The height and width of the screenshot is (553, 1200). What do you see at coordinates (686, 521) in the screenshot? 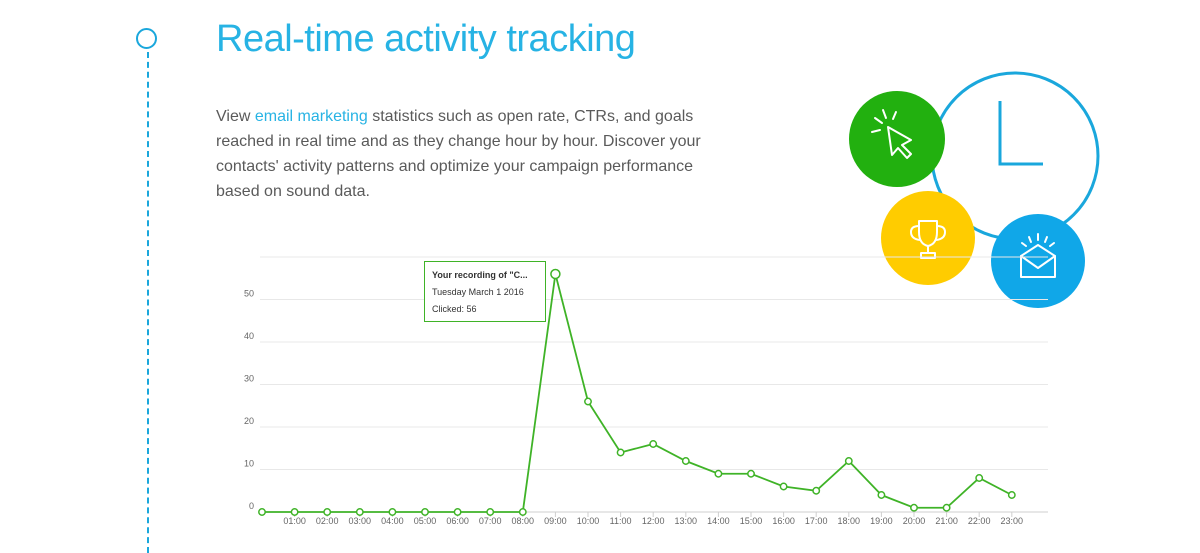
I see `x-tick-label: 13:00` at bounding box center [686, 521].